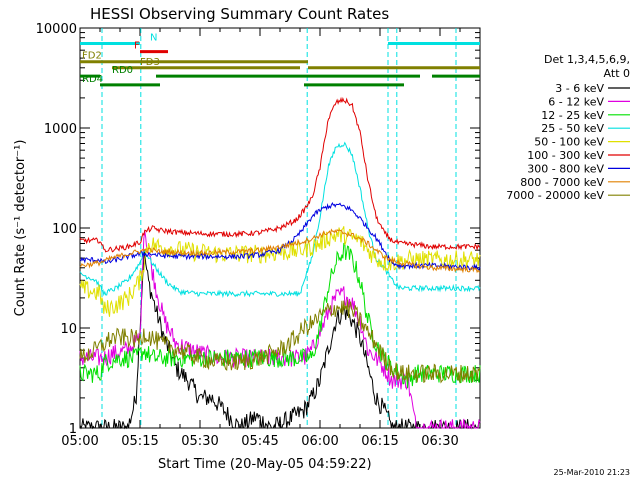 This screenshot has height=480, width=640. Describe the element at coordinates (439, 441) in the screenshot. I see `x-tick-label: 06:30` at that location.